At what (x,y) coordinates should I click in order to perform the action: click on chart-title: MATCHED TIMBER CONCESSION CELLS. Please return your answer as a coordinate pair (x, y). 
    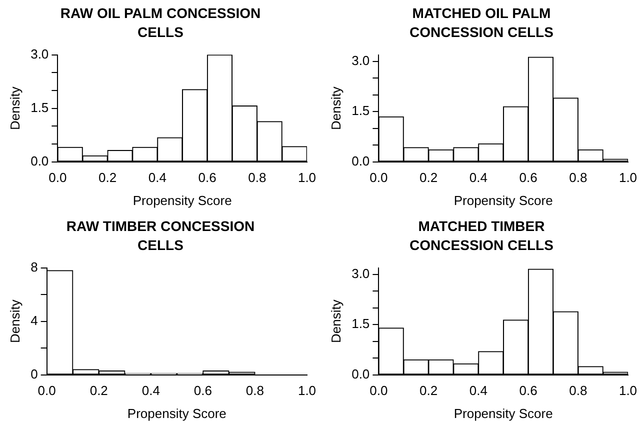
    Looking at the image, I should click on (481, 236).